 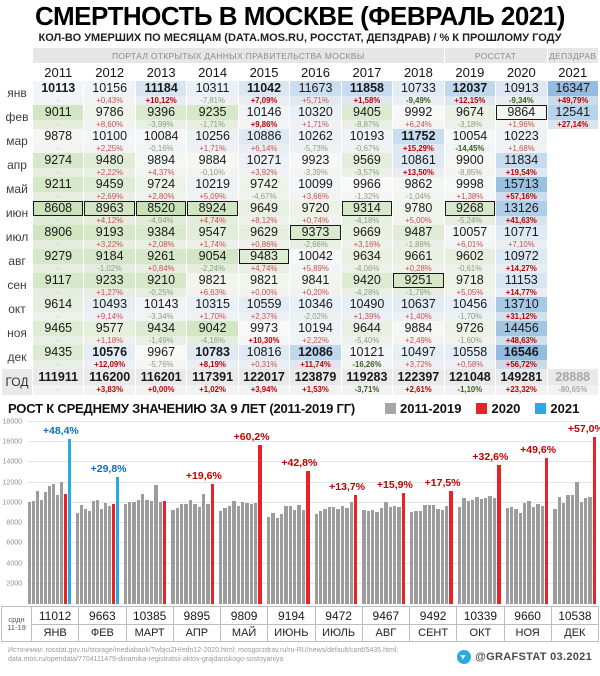 I want to click on yoy-percent-cell: +14,27%, so click(x=521, y=268).